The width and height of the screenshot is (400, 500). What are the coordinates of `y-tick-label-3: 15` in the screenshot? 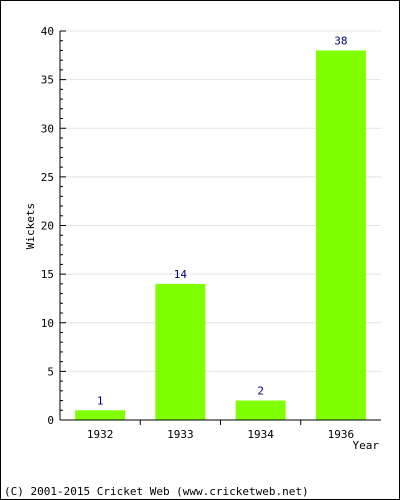 It's located at (47, 274).